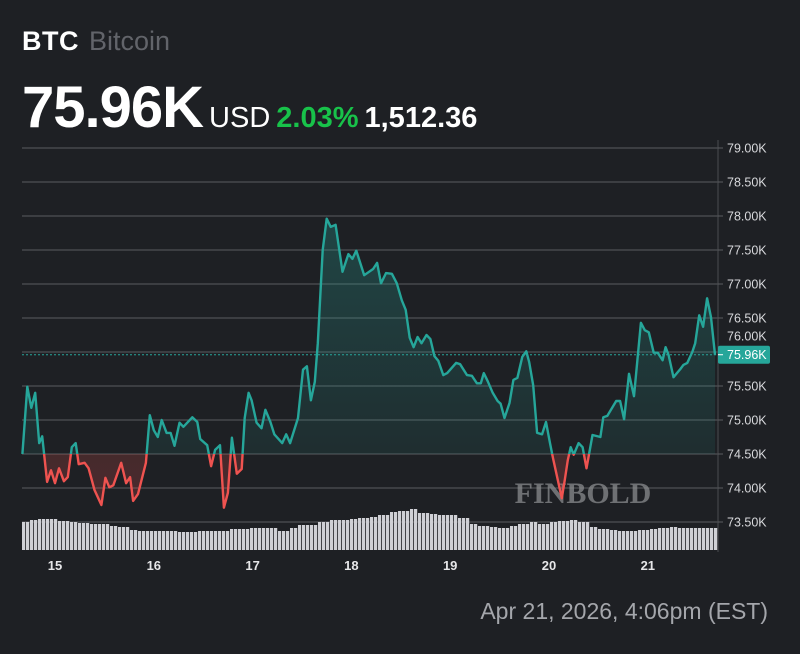 This screenshot has height=654, width=800. What do you see at coordinates (421, 118) in the screenshot?
I see `change-absolute: 1,512.36` at bounding box center [421, 118].